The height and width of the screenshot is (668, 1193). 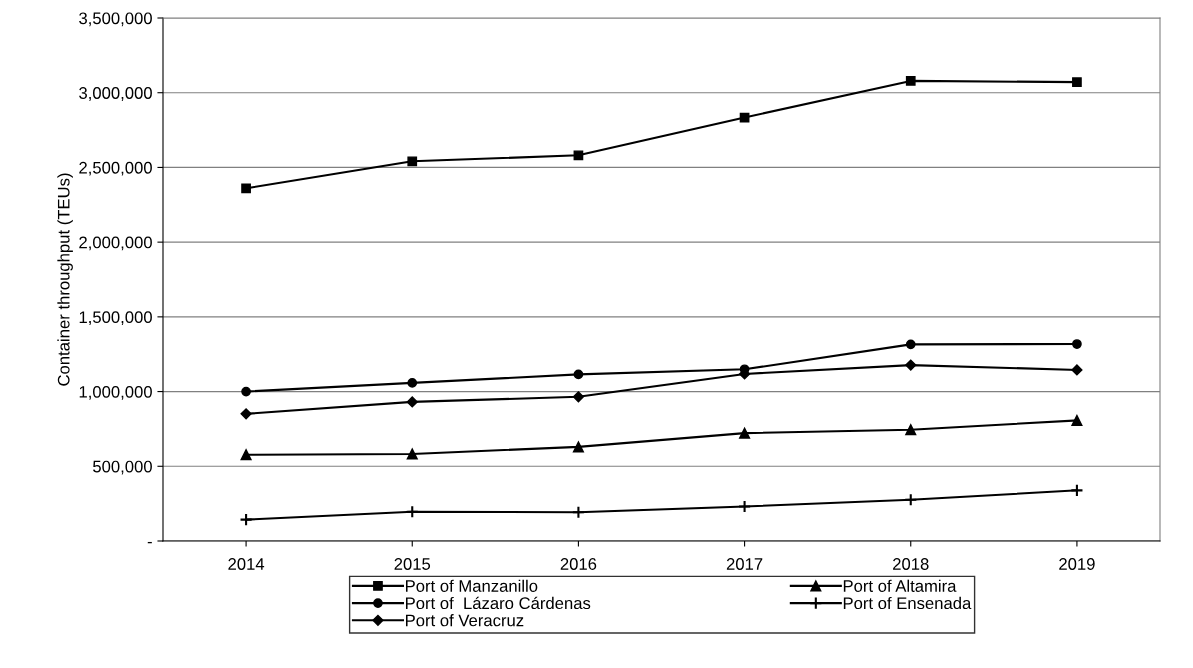 I want to click on y-tick-label: 2,500,000, so click(x=115, y=168).